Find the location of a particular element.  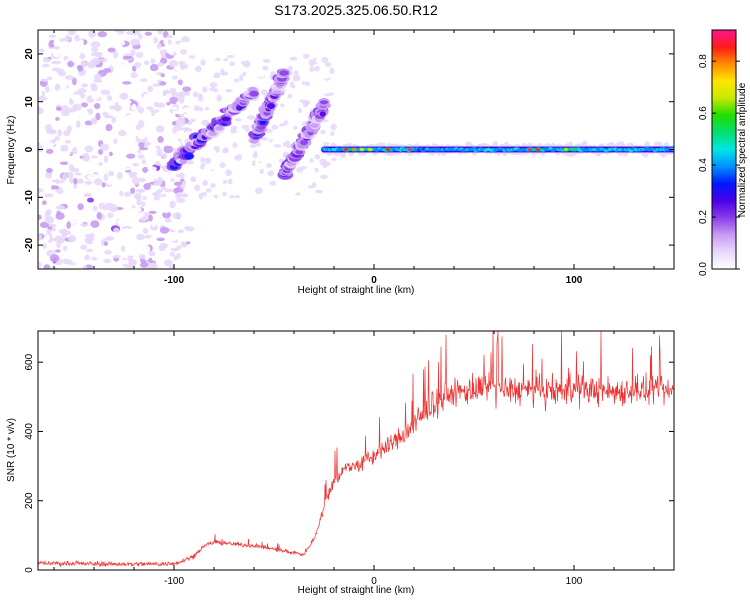

spectrogram-ytick-label: 10 is located at coordinates (29, 102).